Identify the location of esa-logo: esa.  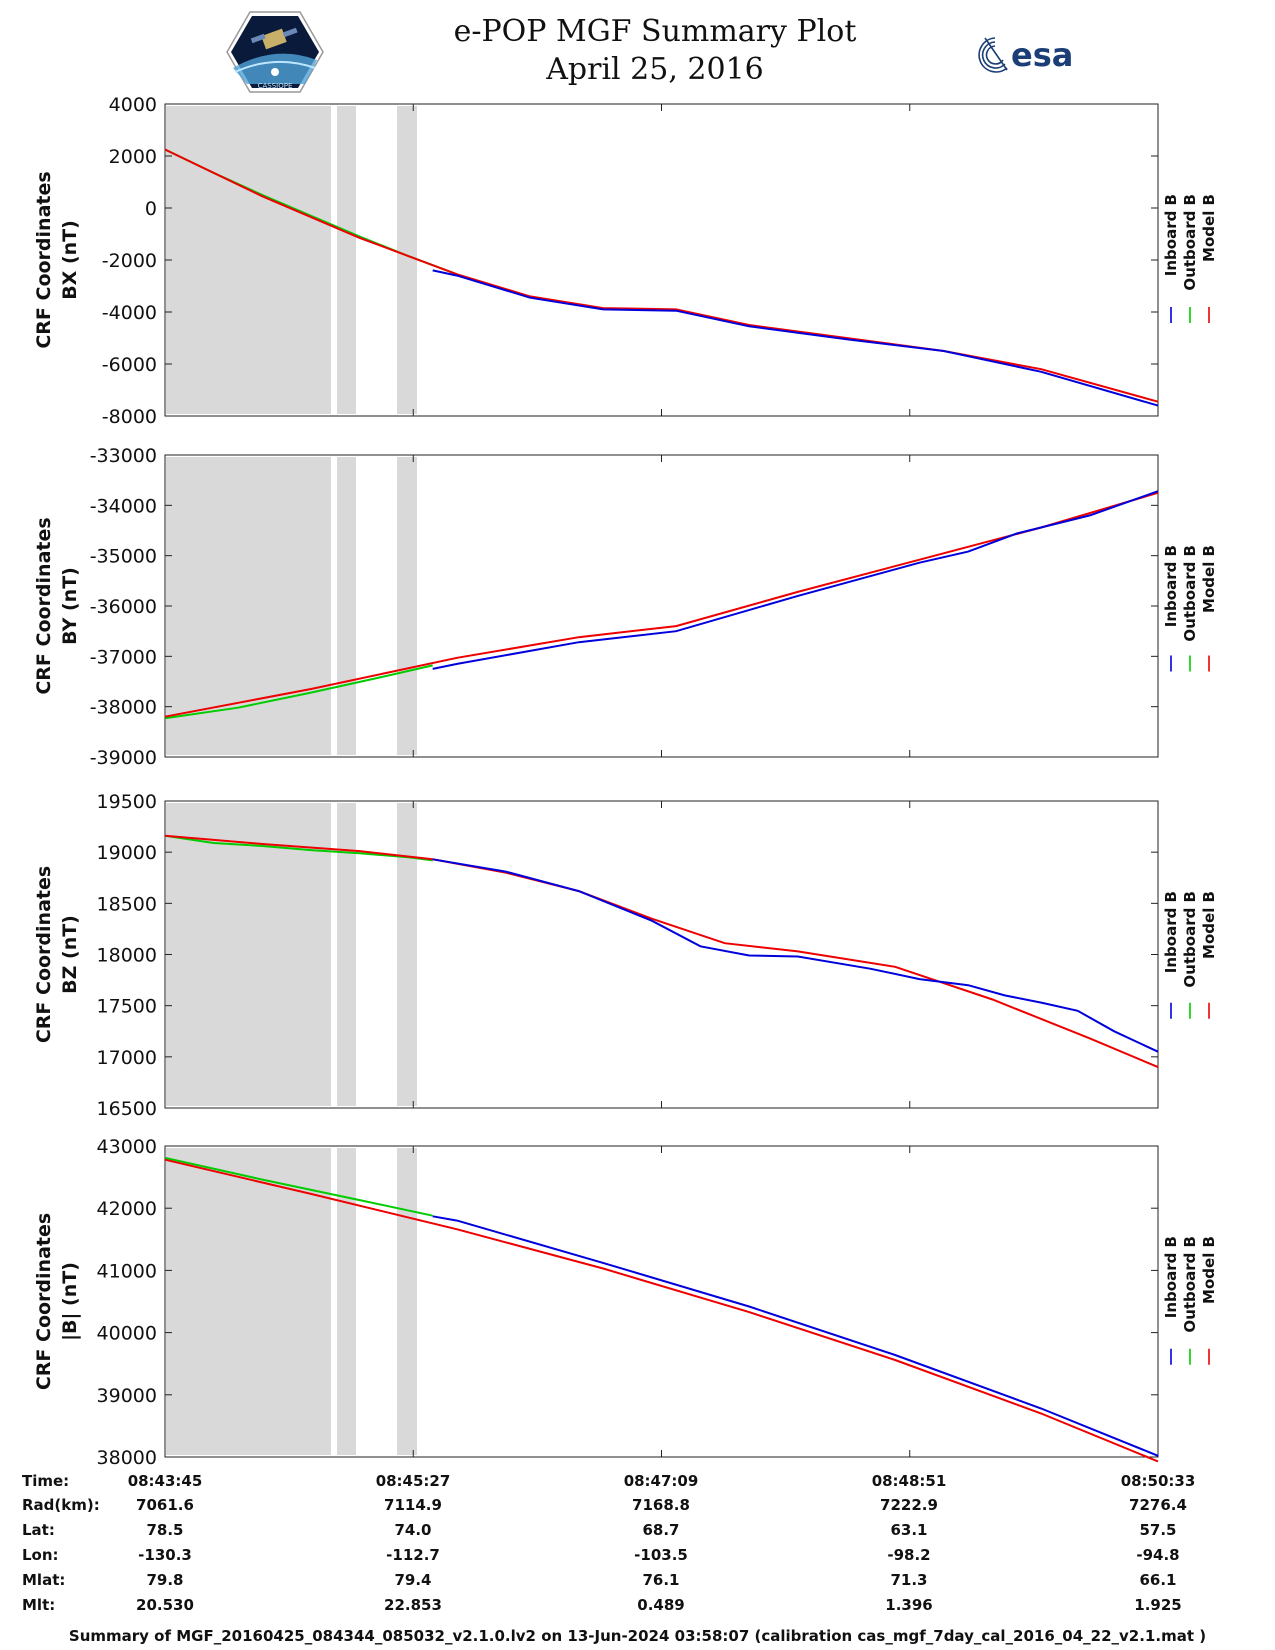
(1025, 55).